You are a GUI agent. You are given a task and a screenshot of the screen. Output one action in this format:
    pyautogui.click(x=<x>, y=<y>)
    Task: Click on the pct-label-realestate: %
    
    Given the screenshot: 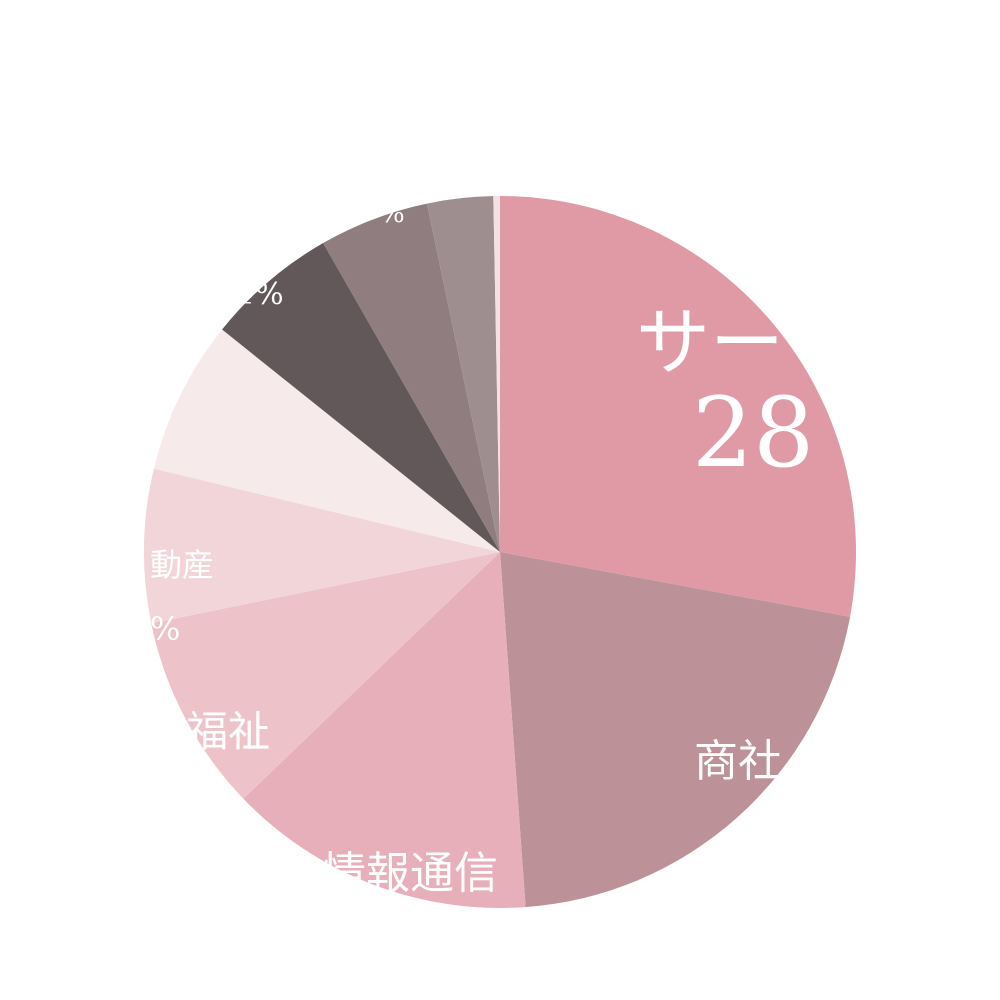 What is the action you would take?
    pyautogui.click(x=165, y=629)
    